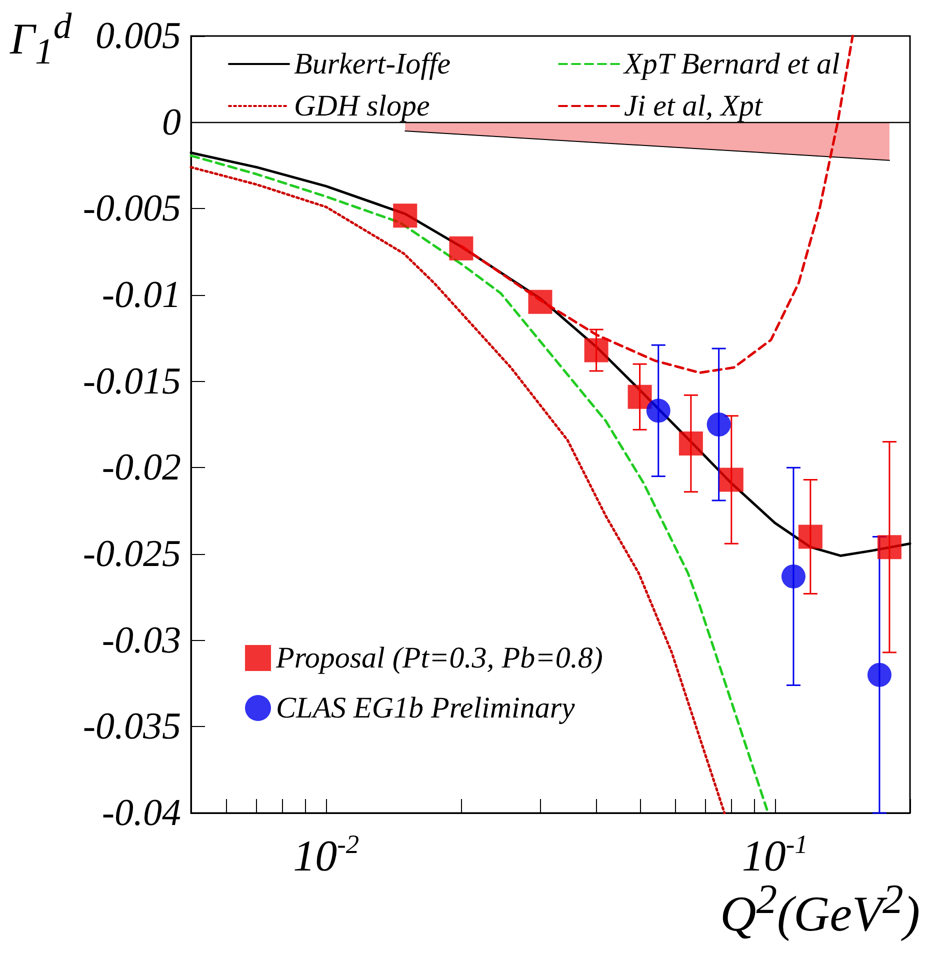  Describe the element at coordinates (693, 106) in the screenshot. I see `legend-label: Ji et al, Xpt` at that location.